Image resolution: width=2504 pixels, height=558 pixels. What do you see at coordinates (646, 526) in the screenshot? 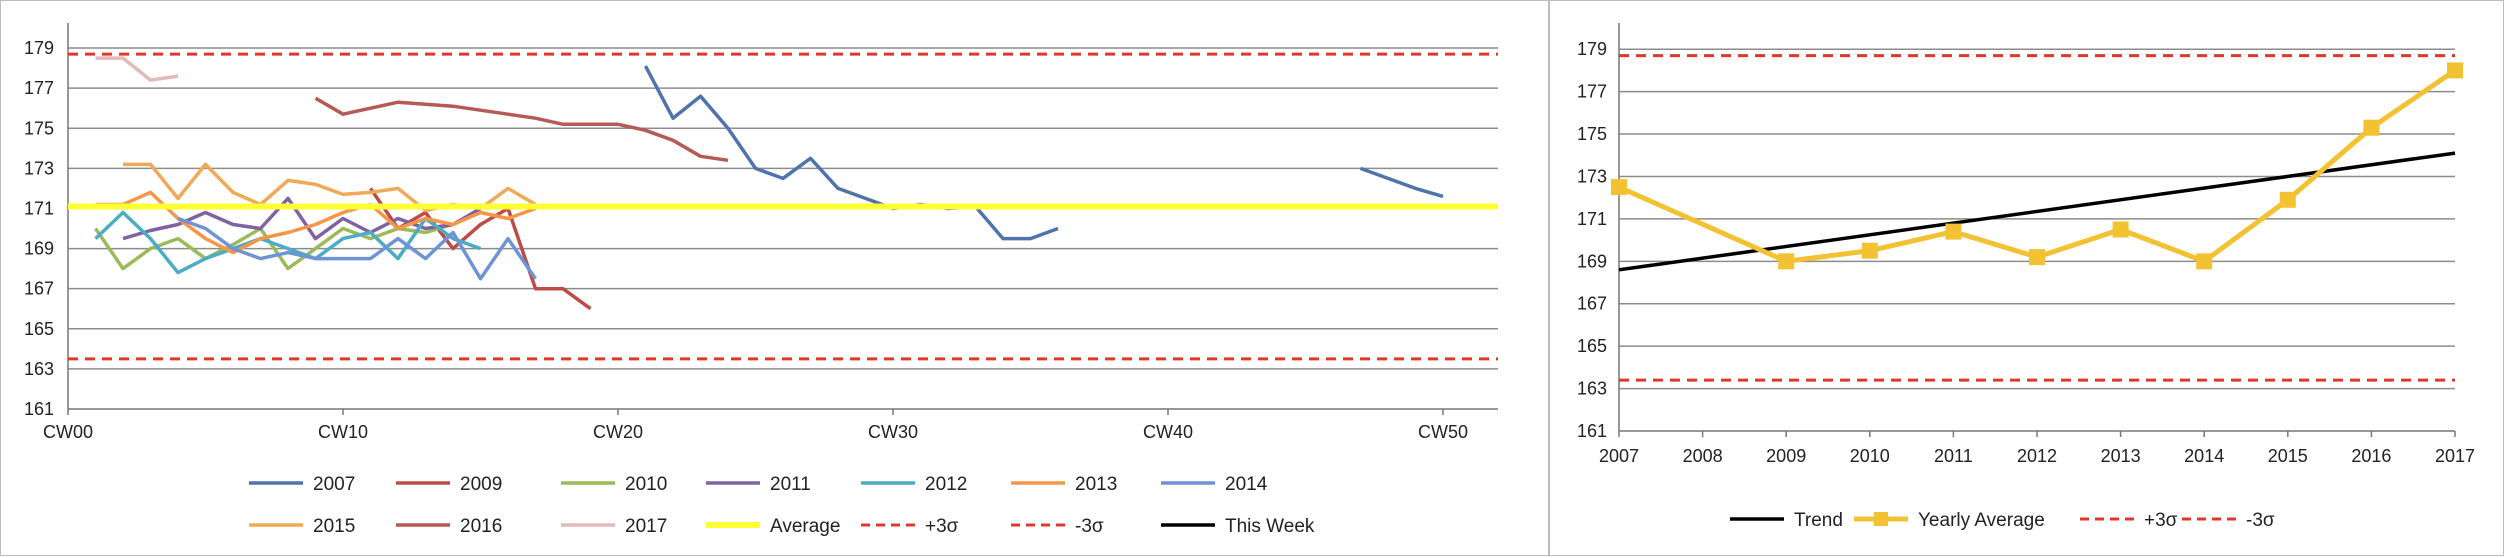
I see `legend-label: 2017` at bounding box center [646, 526].